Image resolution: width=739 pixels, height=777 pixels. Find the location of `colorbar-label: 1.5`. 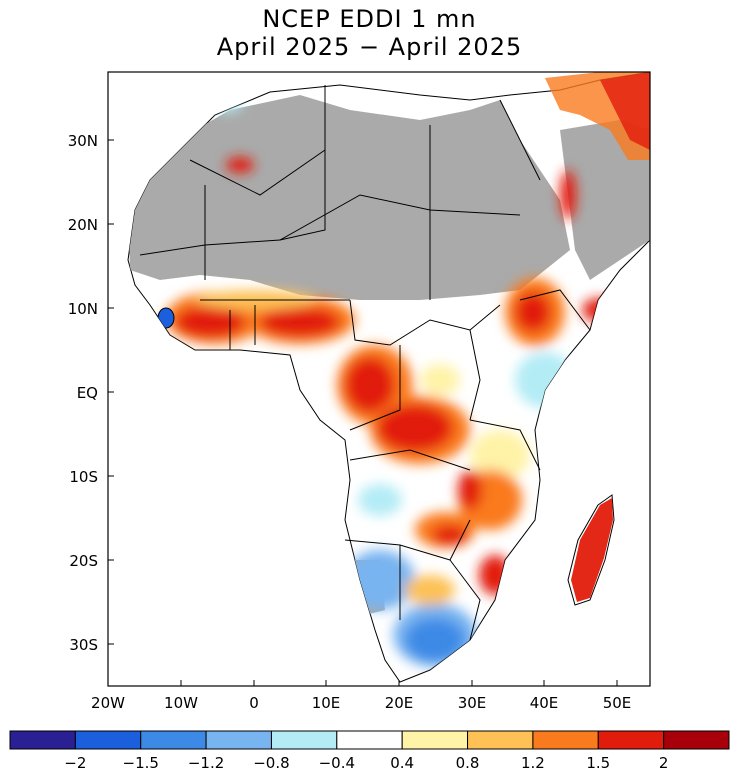

colorbar-label: 1.5 is located at coordinates (598, 763).